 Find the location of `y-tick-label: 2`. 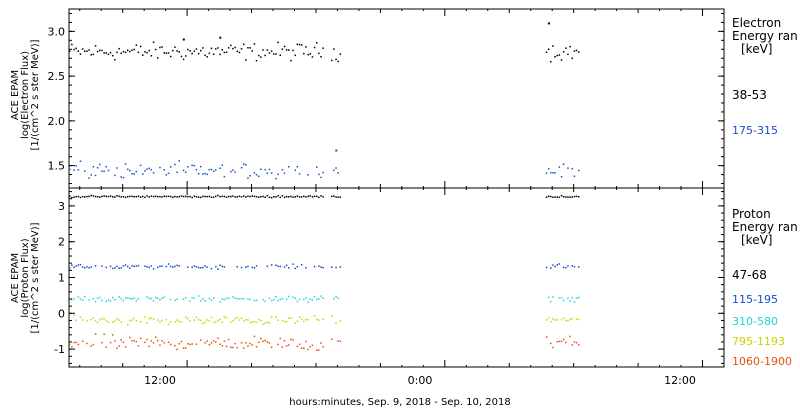

y-tick-label: 2 is located at coordinates (61, 242).